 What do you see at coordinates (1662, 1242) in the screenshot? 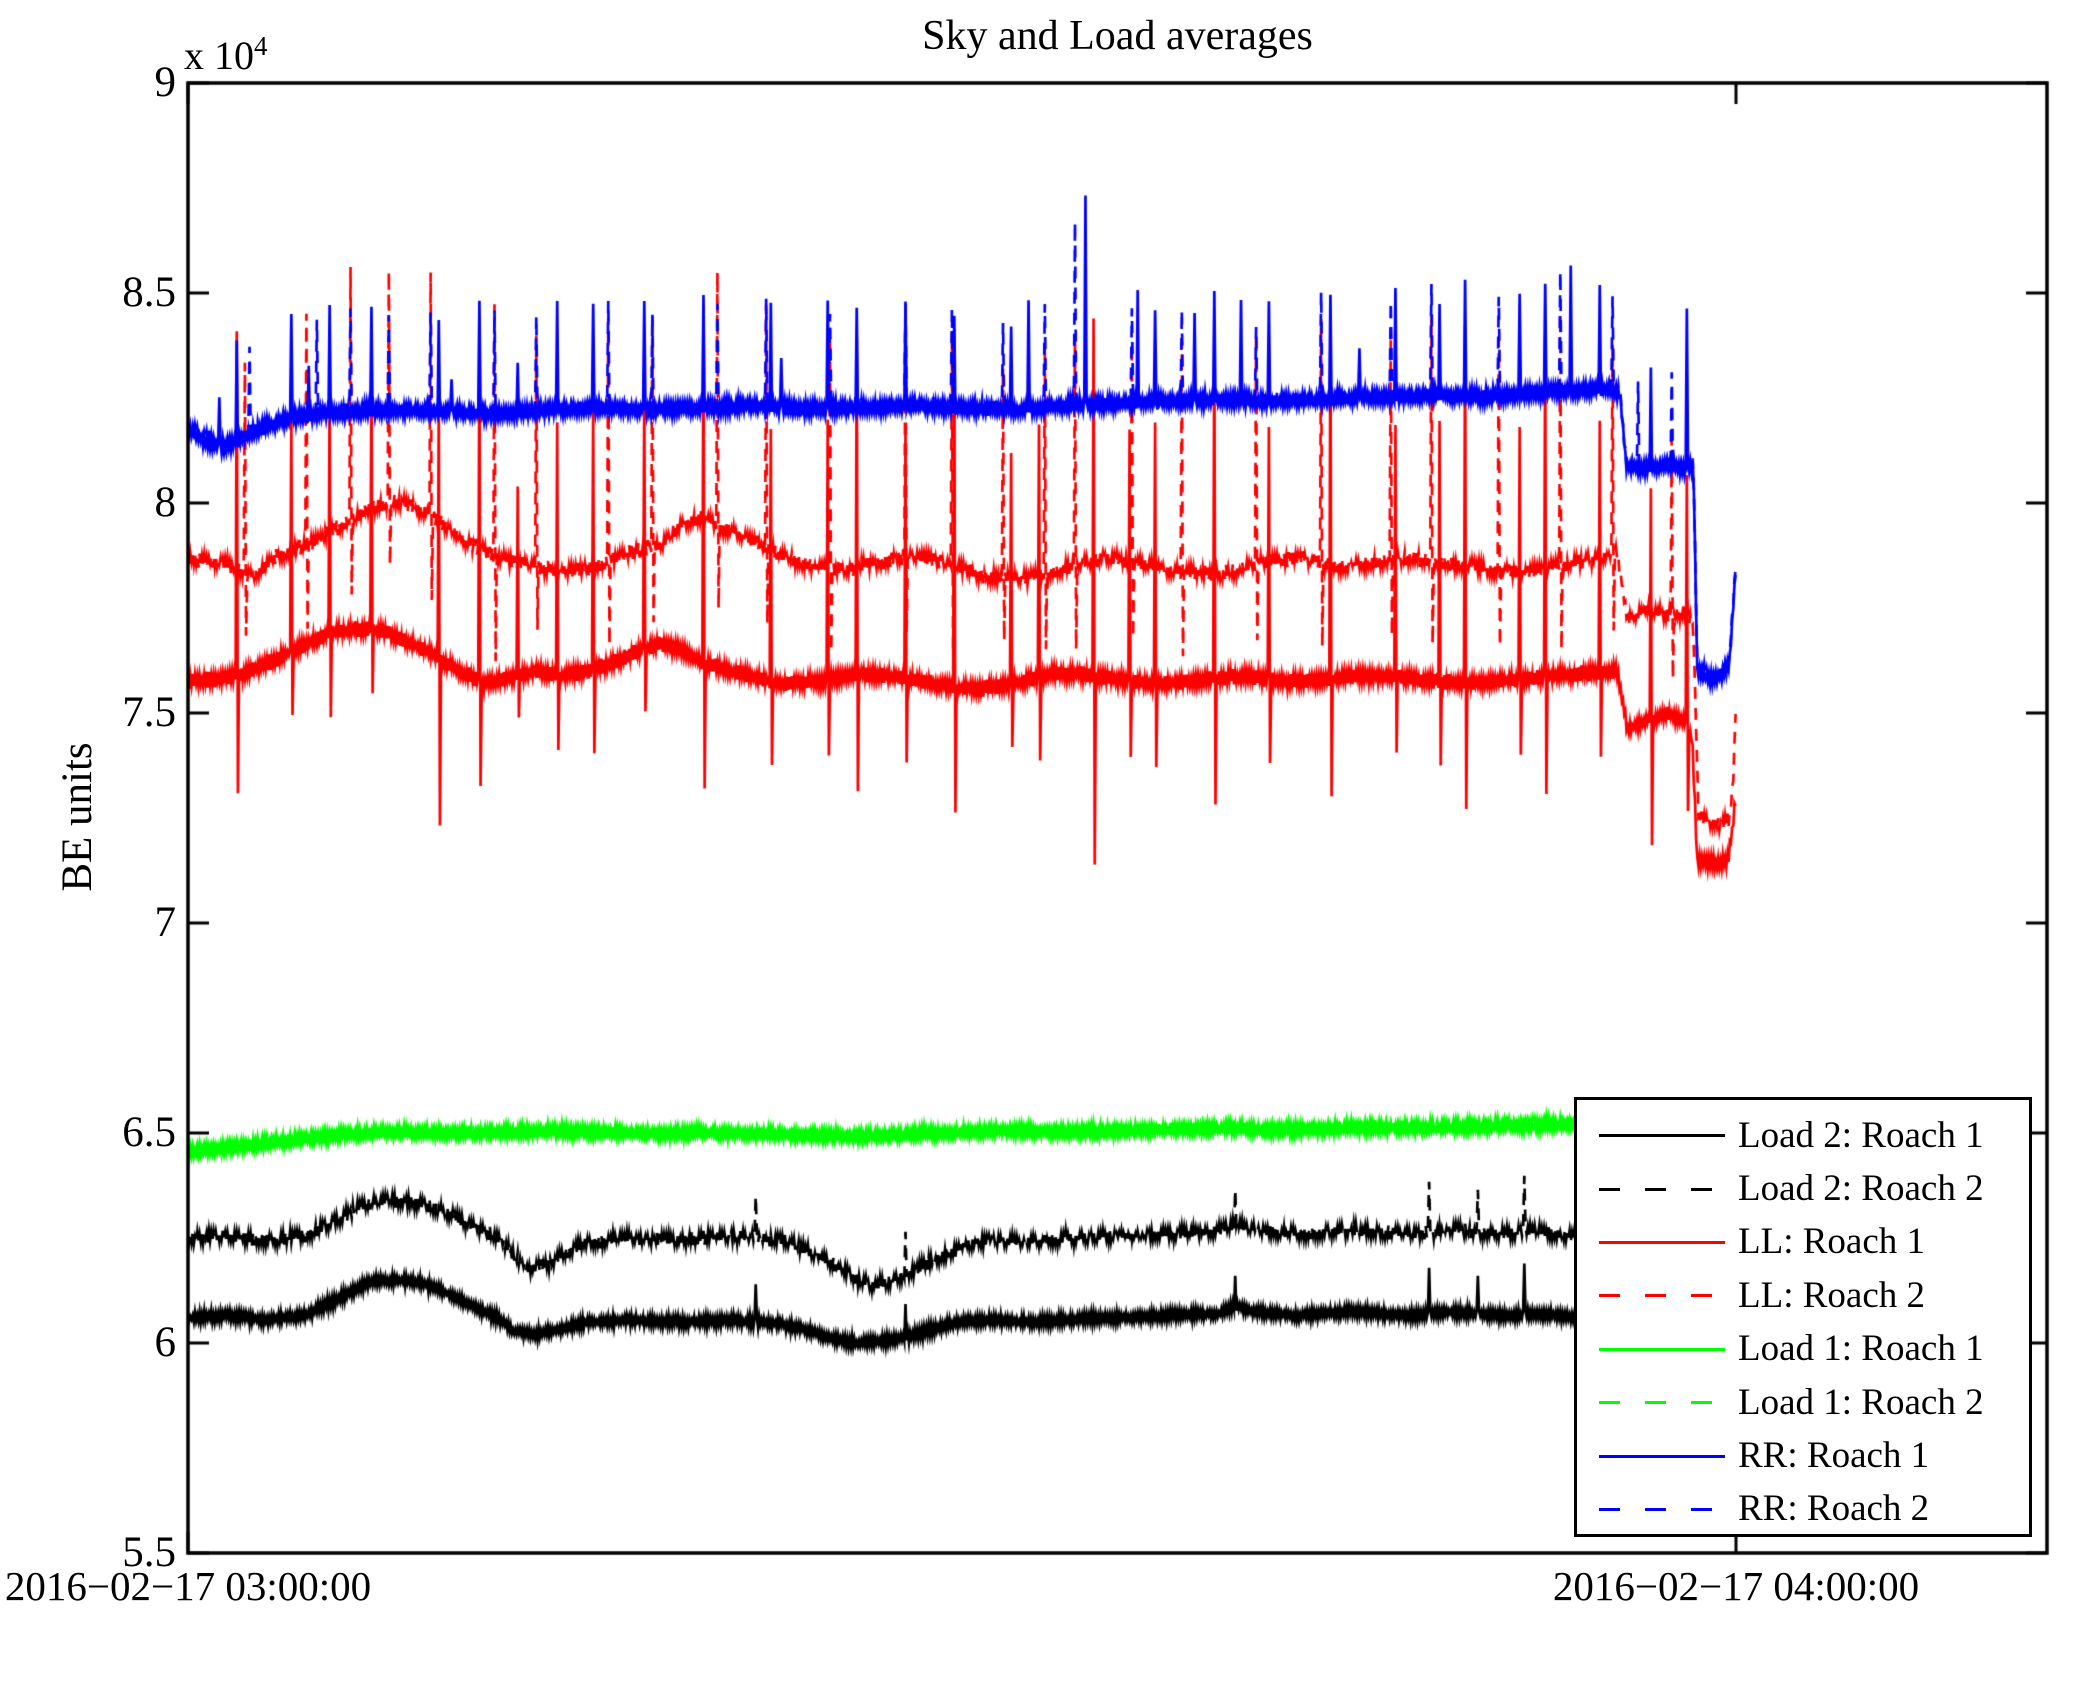
I see `legend-line-sample-red-solid` at bounding box center [1662, 1242].